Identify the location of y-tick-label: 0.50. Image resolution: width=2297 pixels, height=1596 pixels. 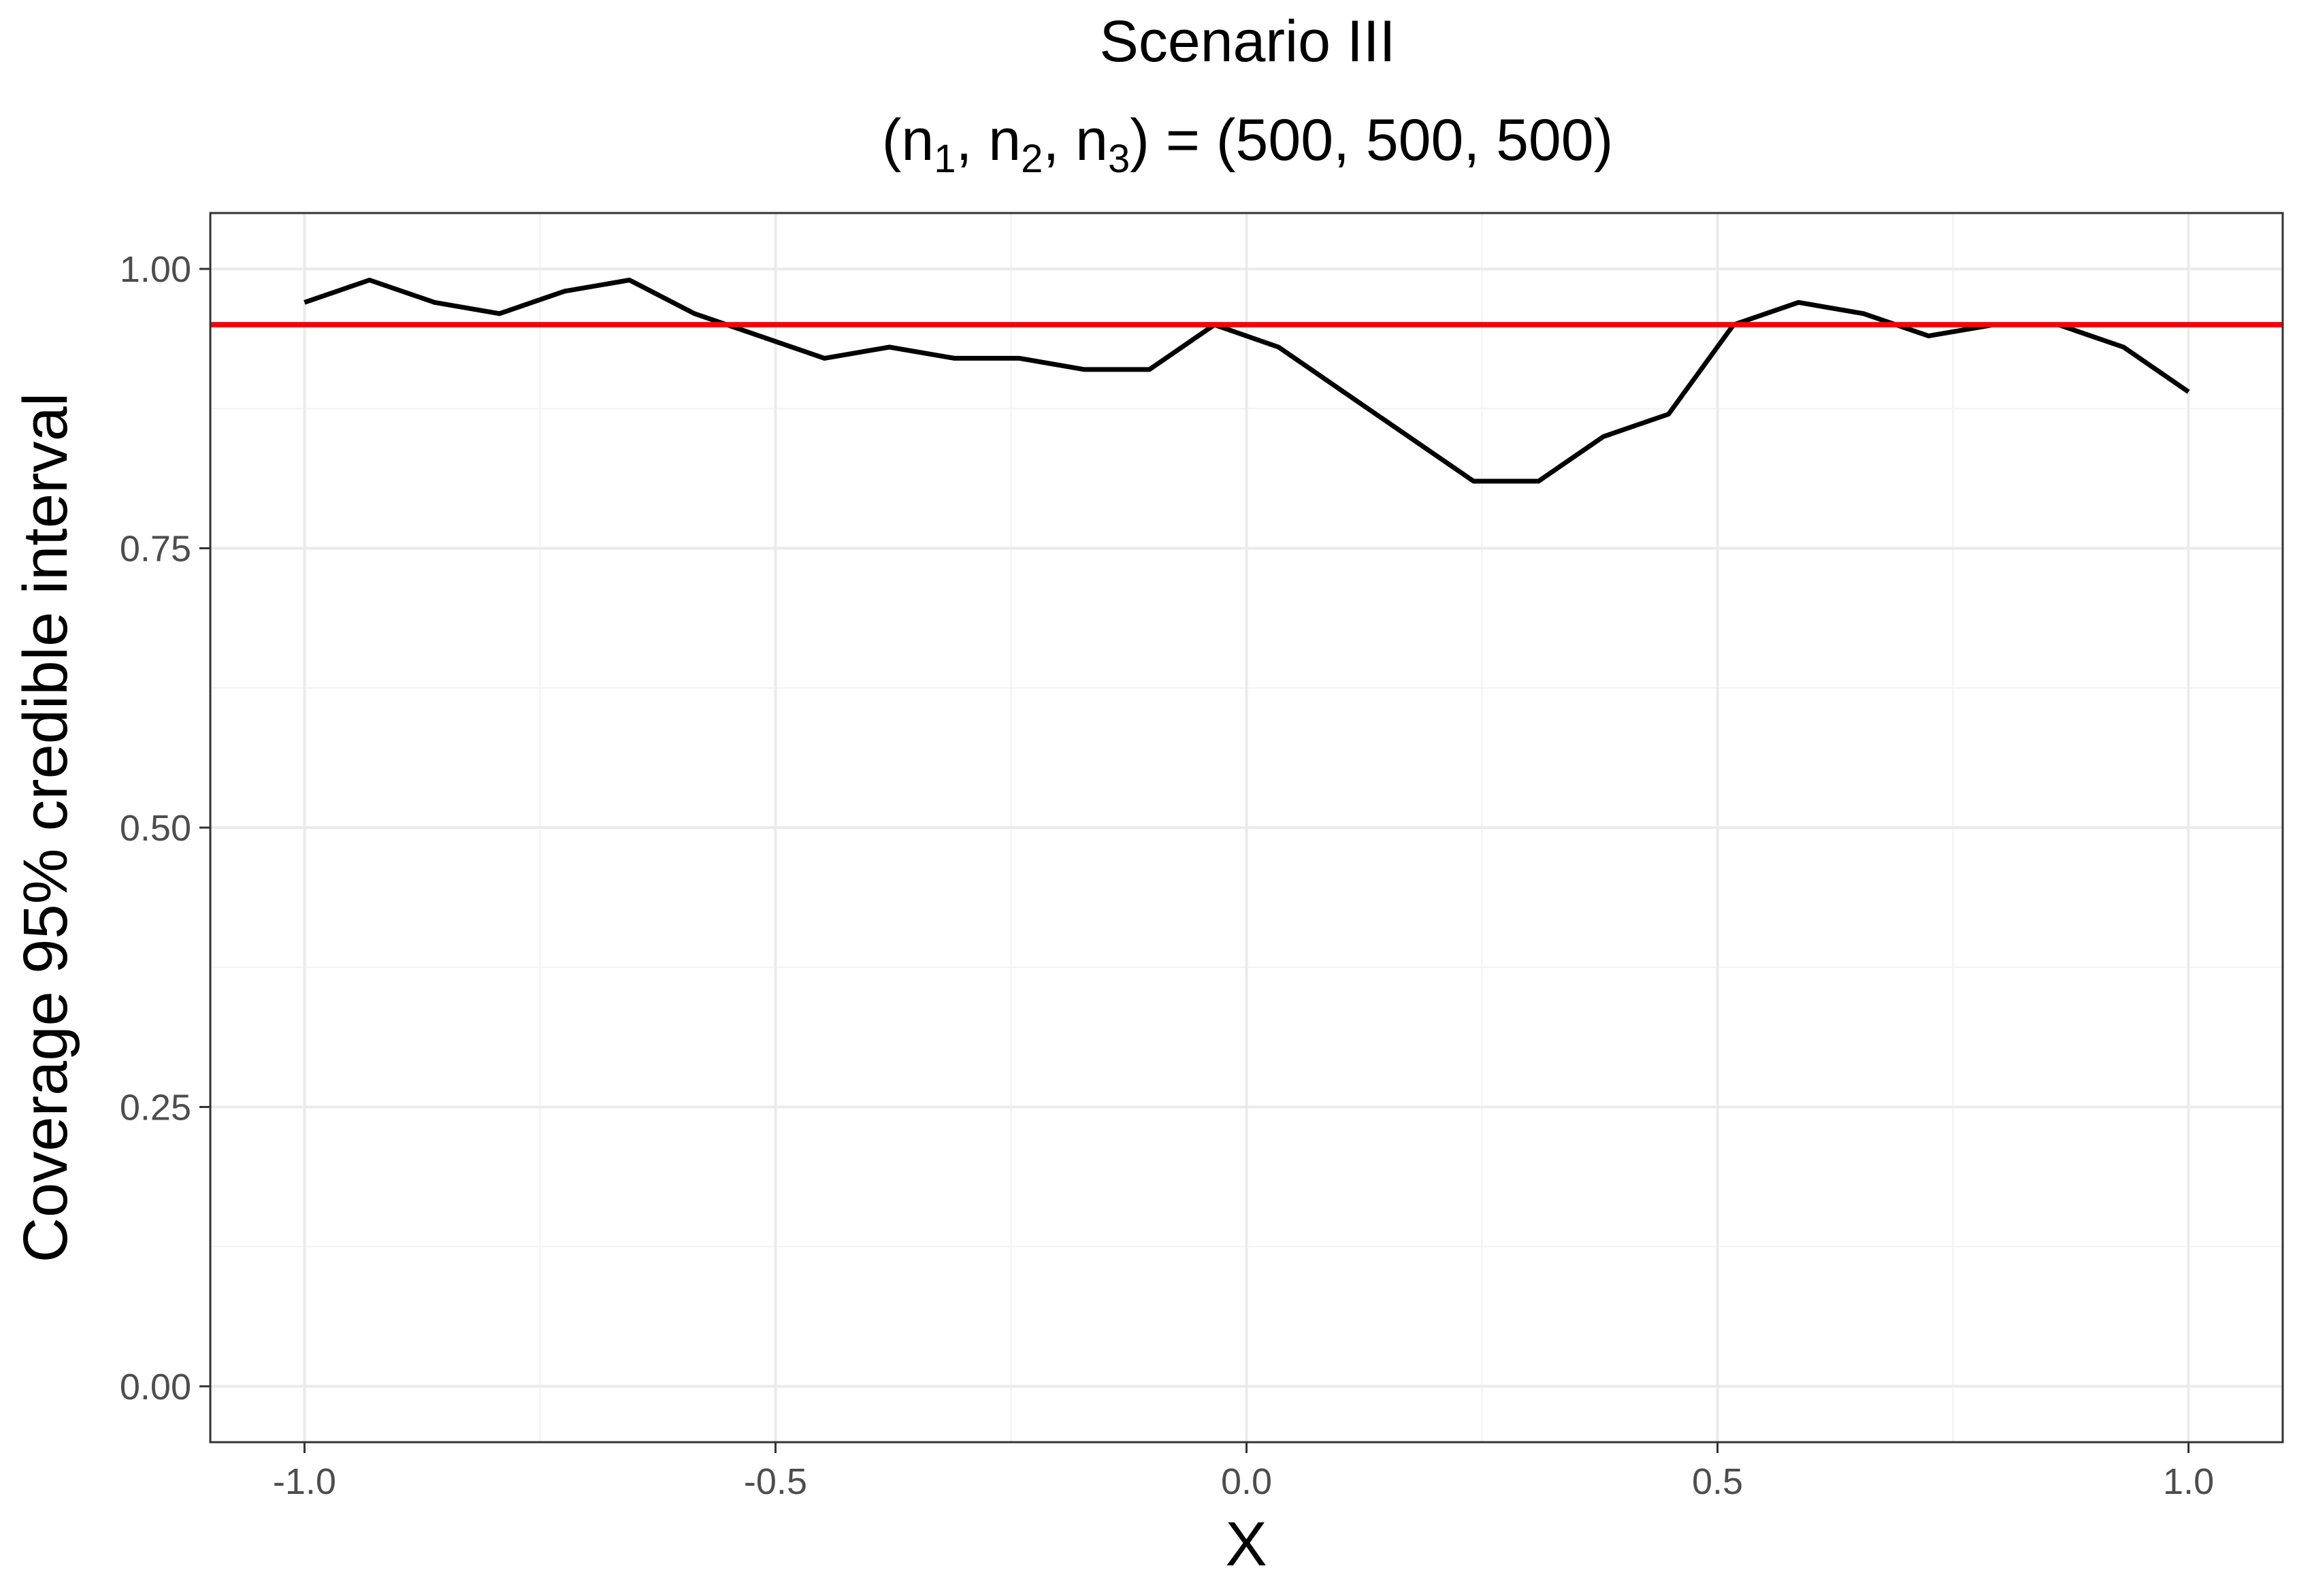
(155, 828).